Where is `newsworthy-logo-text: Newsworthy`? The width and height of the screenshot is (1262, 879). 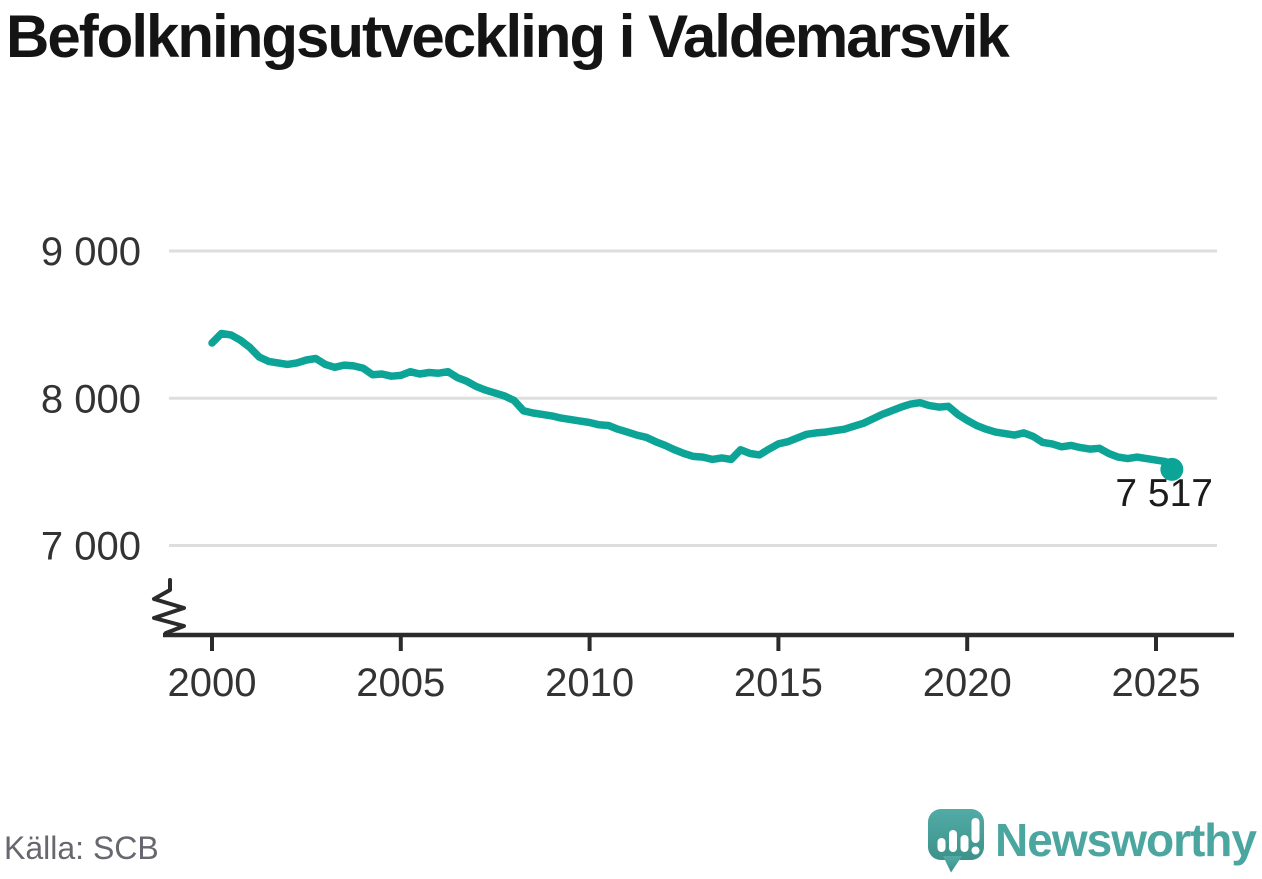
newsworthy-logo-text: Newsworthy is located at coordinates (1126, 840).